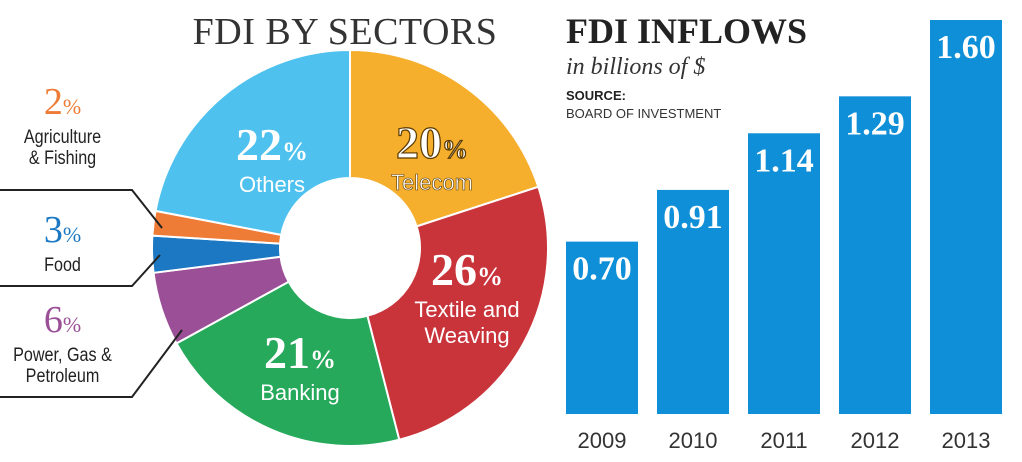 The height and width of the screenshot is (462, 1022). I want to click on pie-label-banking: 21%Banking, so click(300, 366).